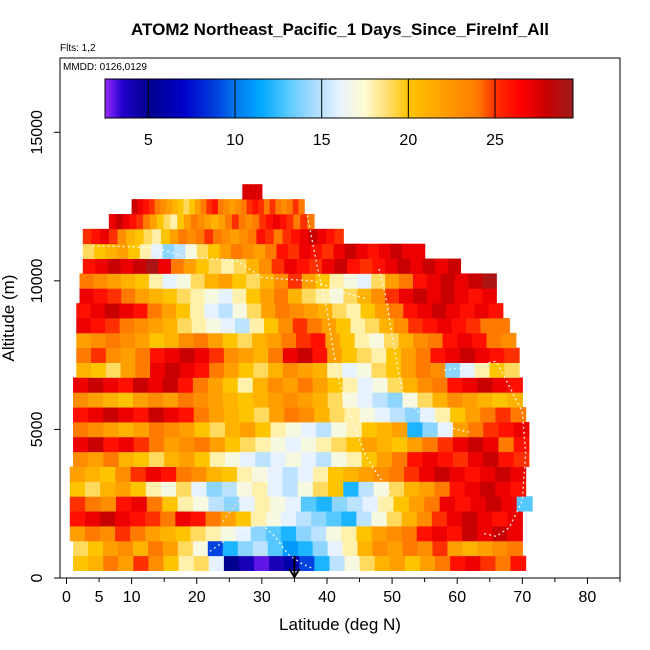 The width and height of the screenshot is (650, 650). I want to click on y-tick-label: 10000, so click(37, 281).